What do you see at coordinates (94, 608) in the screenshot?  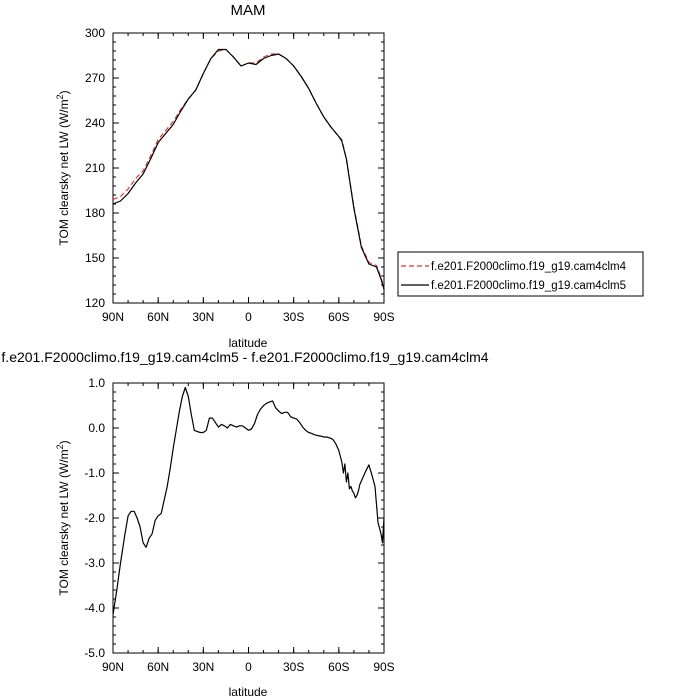 I see `y-tick-label: -4.0` at bounding box center [94, 608].